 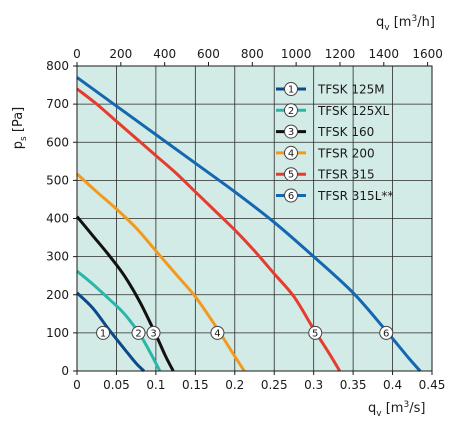 I want to click on legend-marker-label-1: 1, so click(x=291, y=90).